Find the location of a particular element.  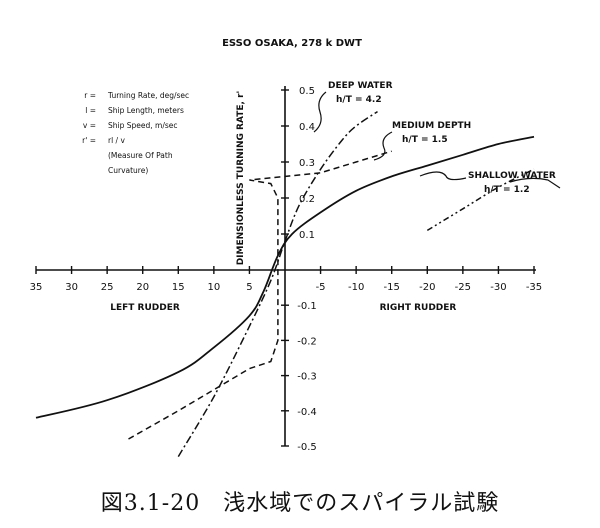

legend-text: Curvature) is located at coordinates (128, 170).